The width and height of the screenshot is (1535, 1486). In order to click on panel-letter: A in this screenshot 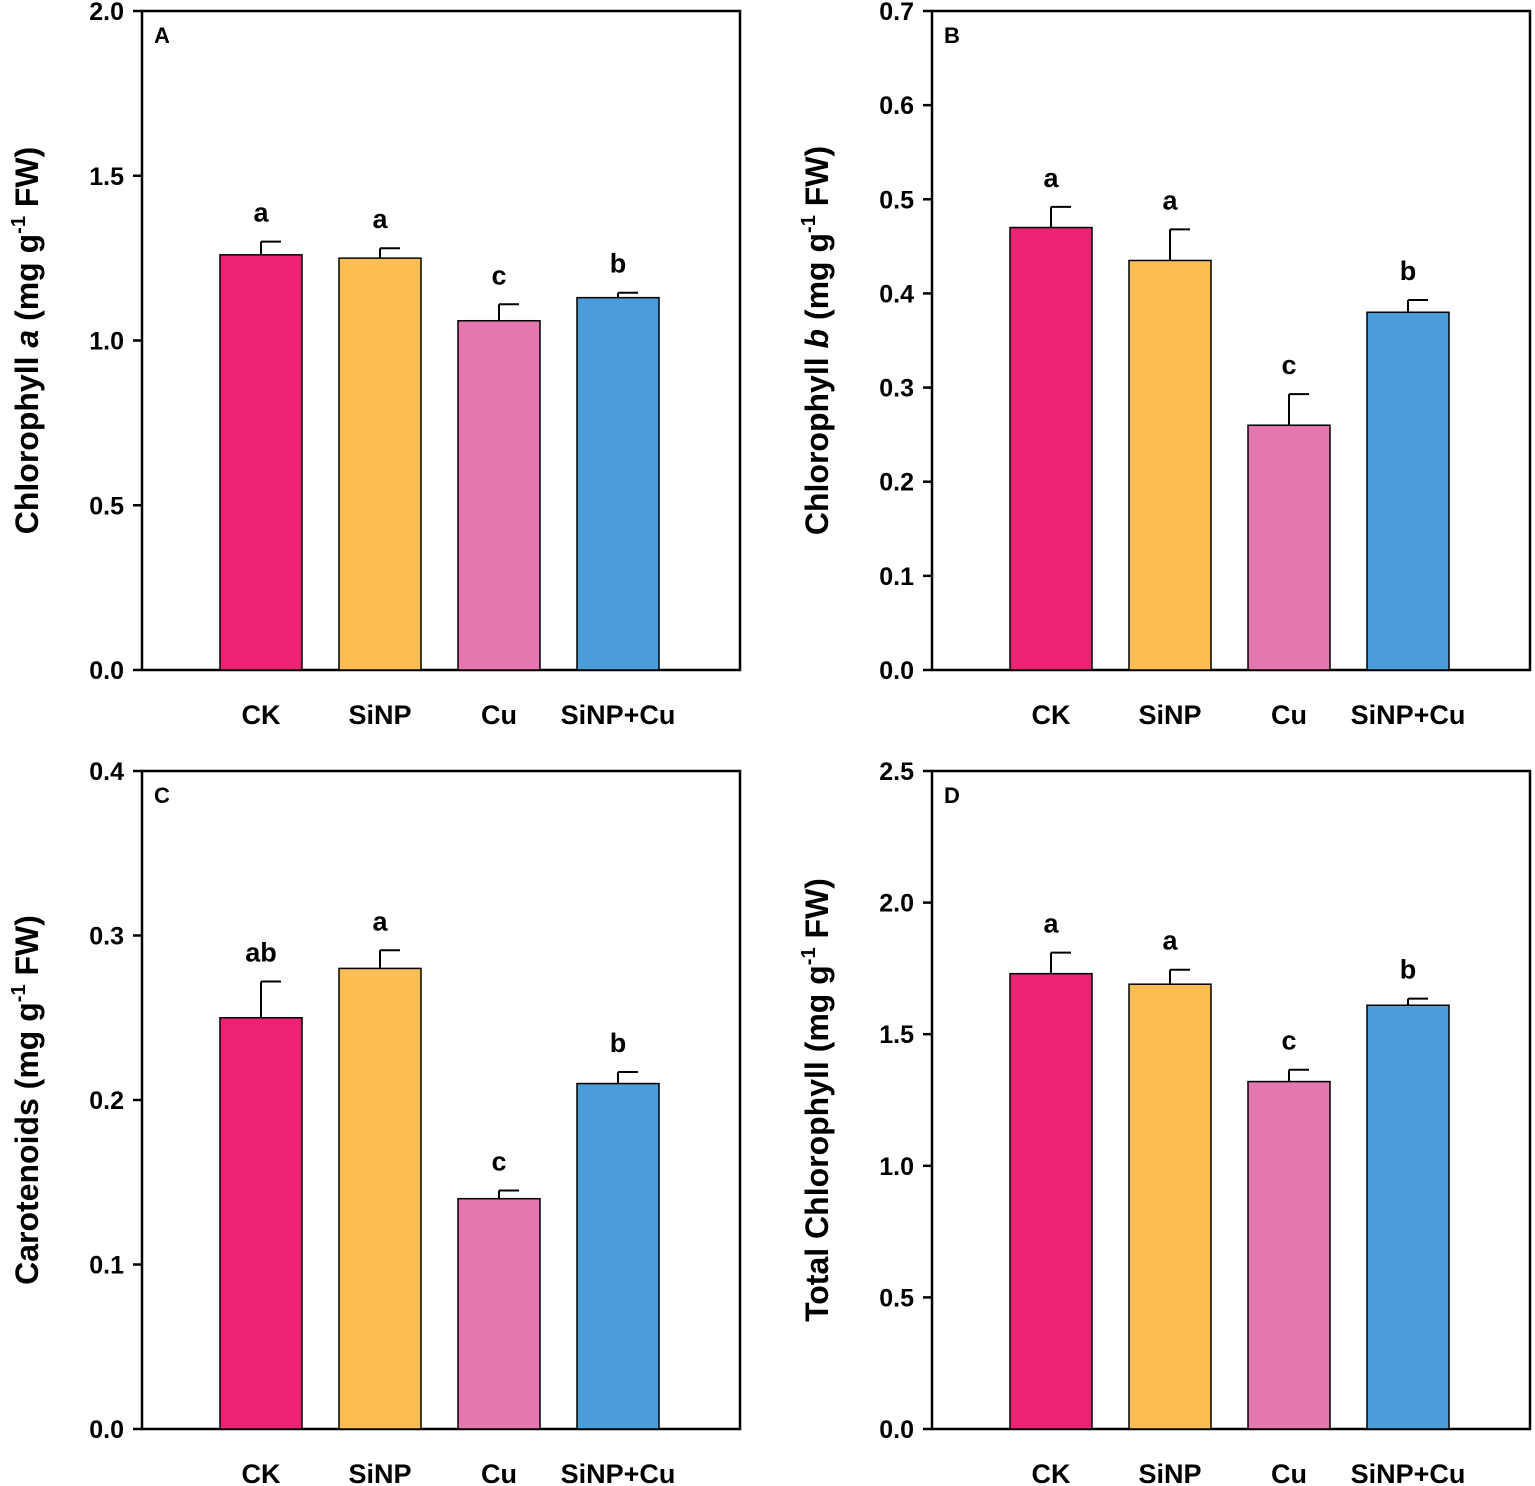, I will do `click(162, 35)`.